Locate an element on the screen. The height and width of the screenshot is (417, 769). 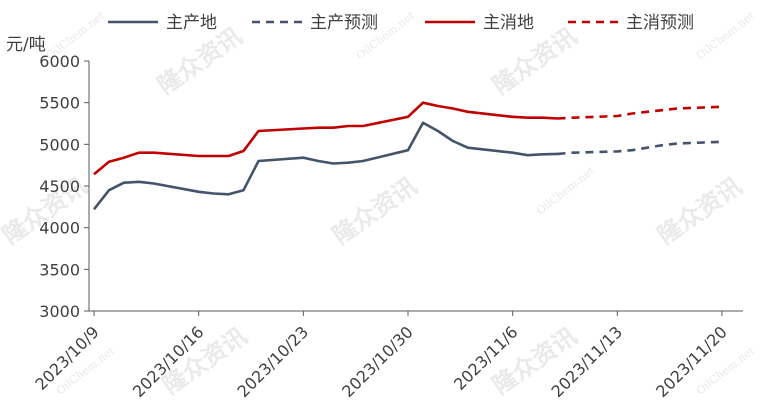
y-tick-label: 5000 is located at coordinates (59, 144).